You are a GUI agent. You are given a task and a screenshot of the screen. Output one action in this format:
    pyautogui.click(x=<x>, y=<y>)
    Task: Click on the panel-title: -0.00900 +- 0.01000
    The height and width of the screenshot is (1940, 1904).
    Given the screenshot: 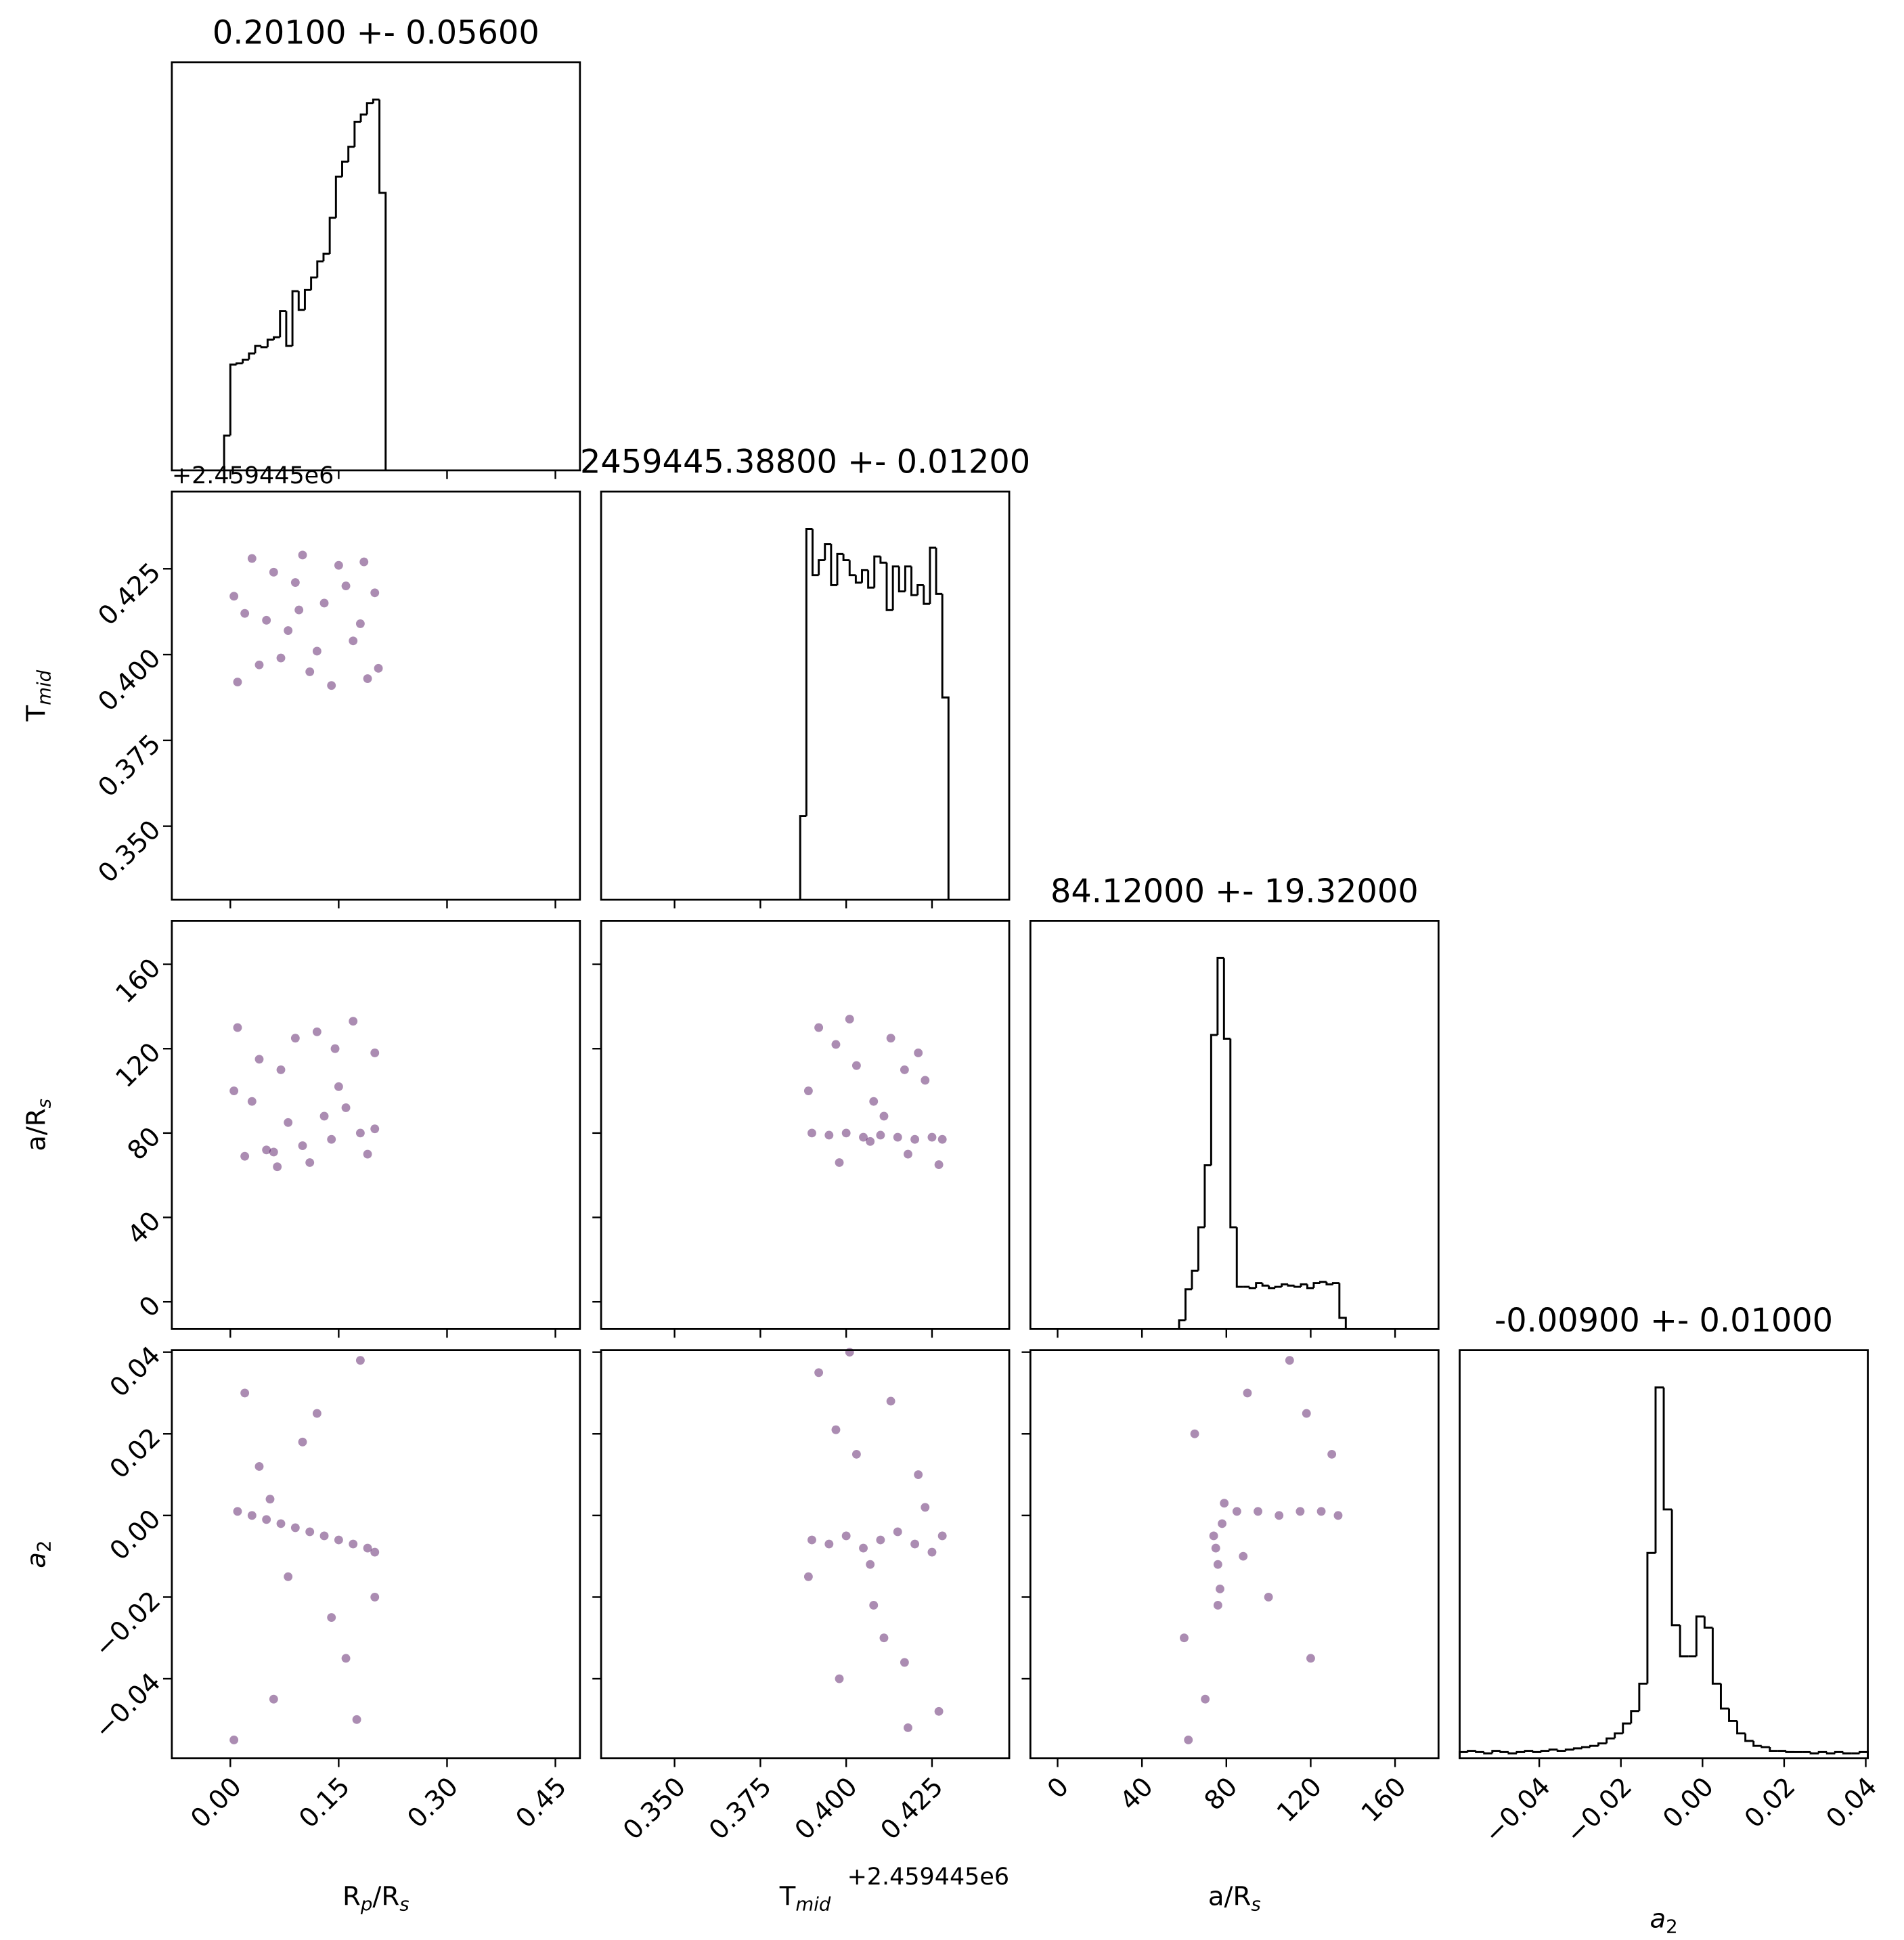 What is the action you would take?
    pyautogui.click(x=1664, y=1321)
    